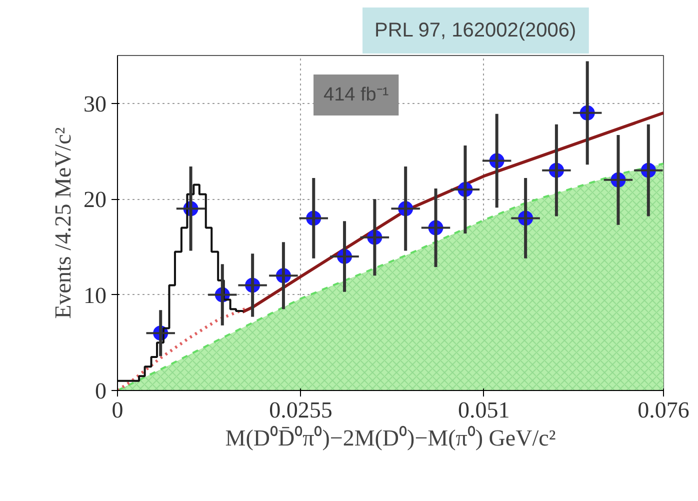  What do you see at coordinates (356, 95) in the screenshot?
I see `annotation: 414 fb⁻¹` at bounding box center [356, 95].